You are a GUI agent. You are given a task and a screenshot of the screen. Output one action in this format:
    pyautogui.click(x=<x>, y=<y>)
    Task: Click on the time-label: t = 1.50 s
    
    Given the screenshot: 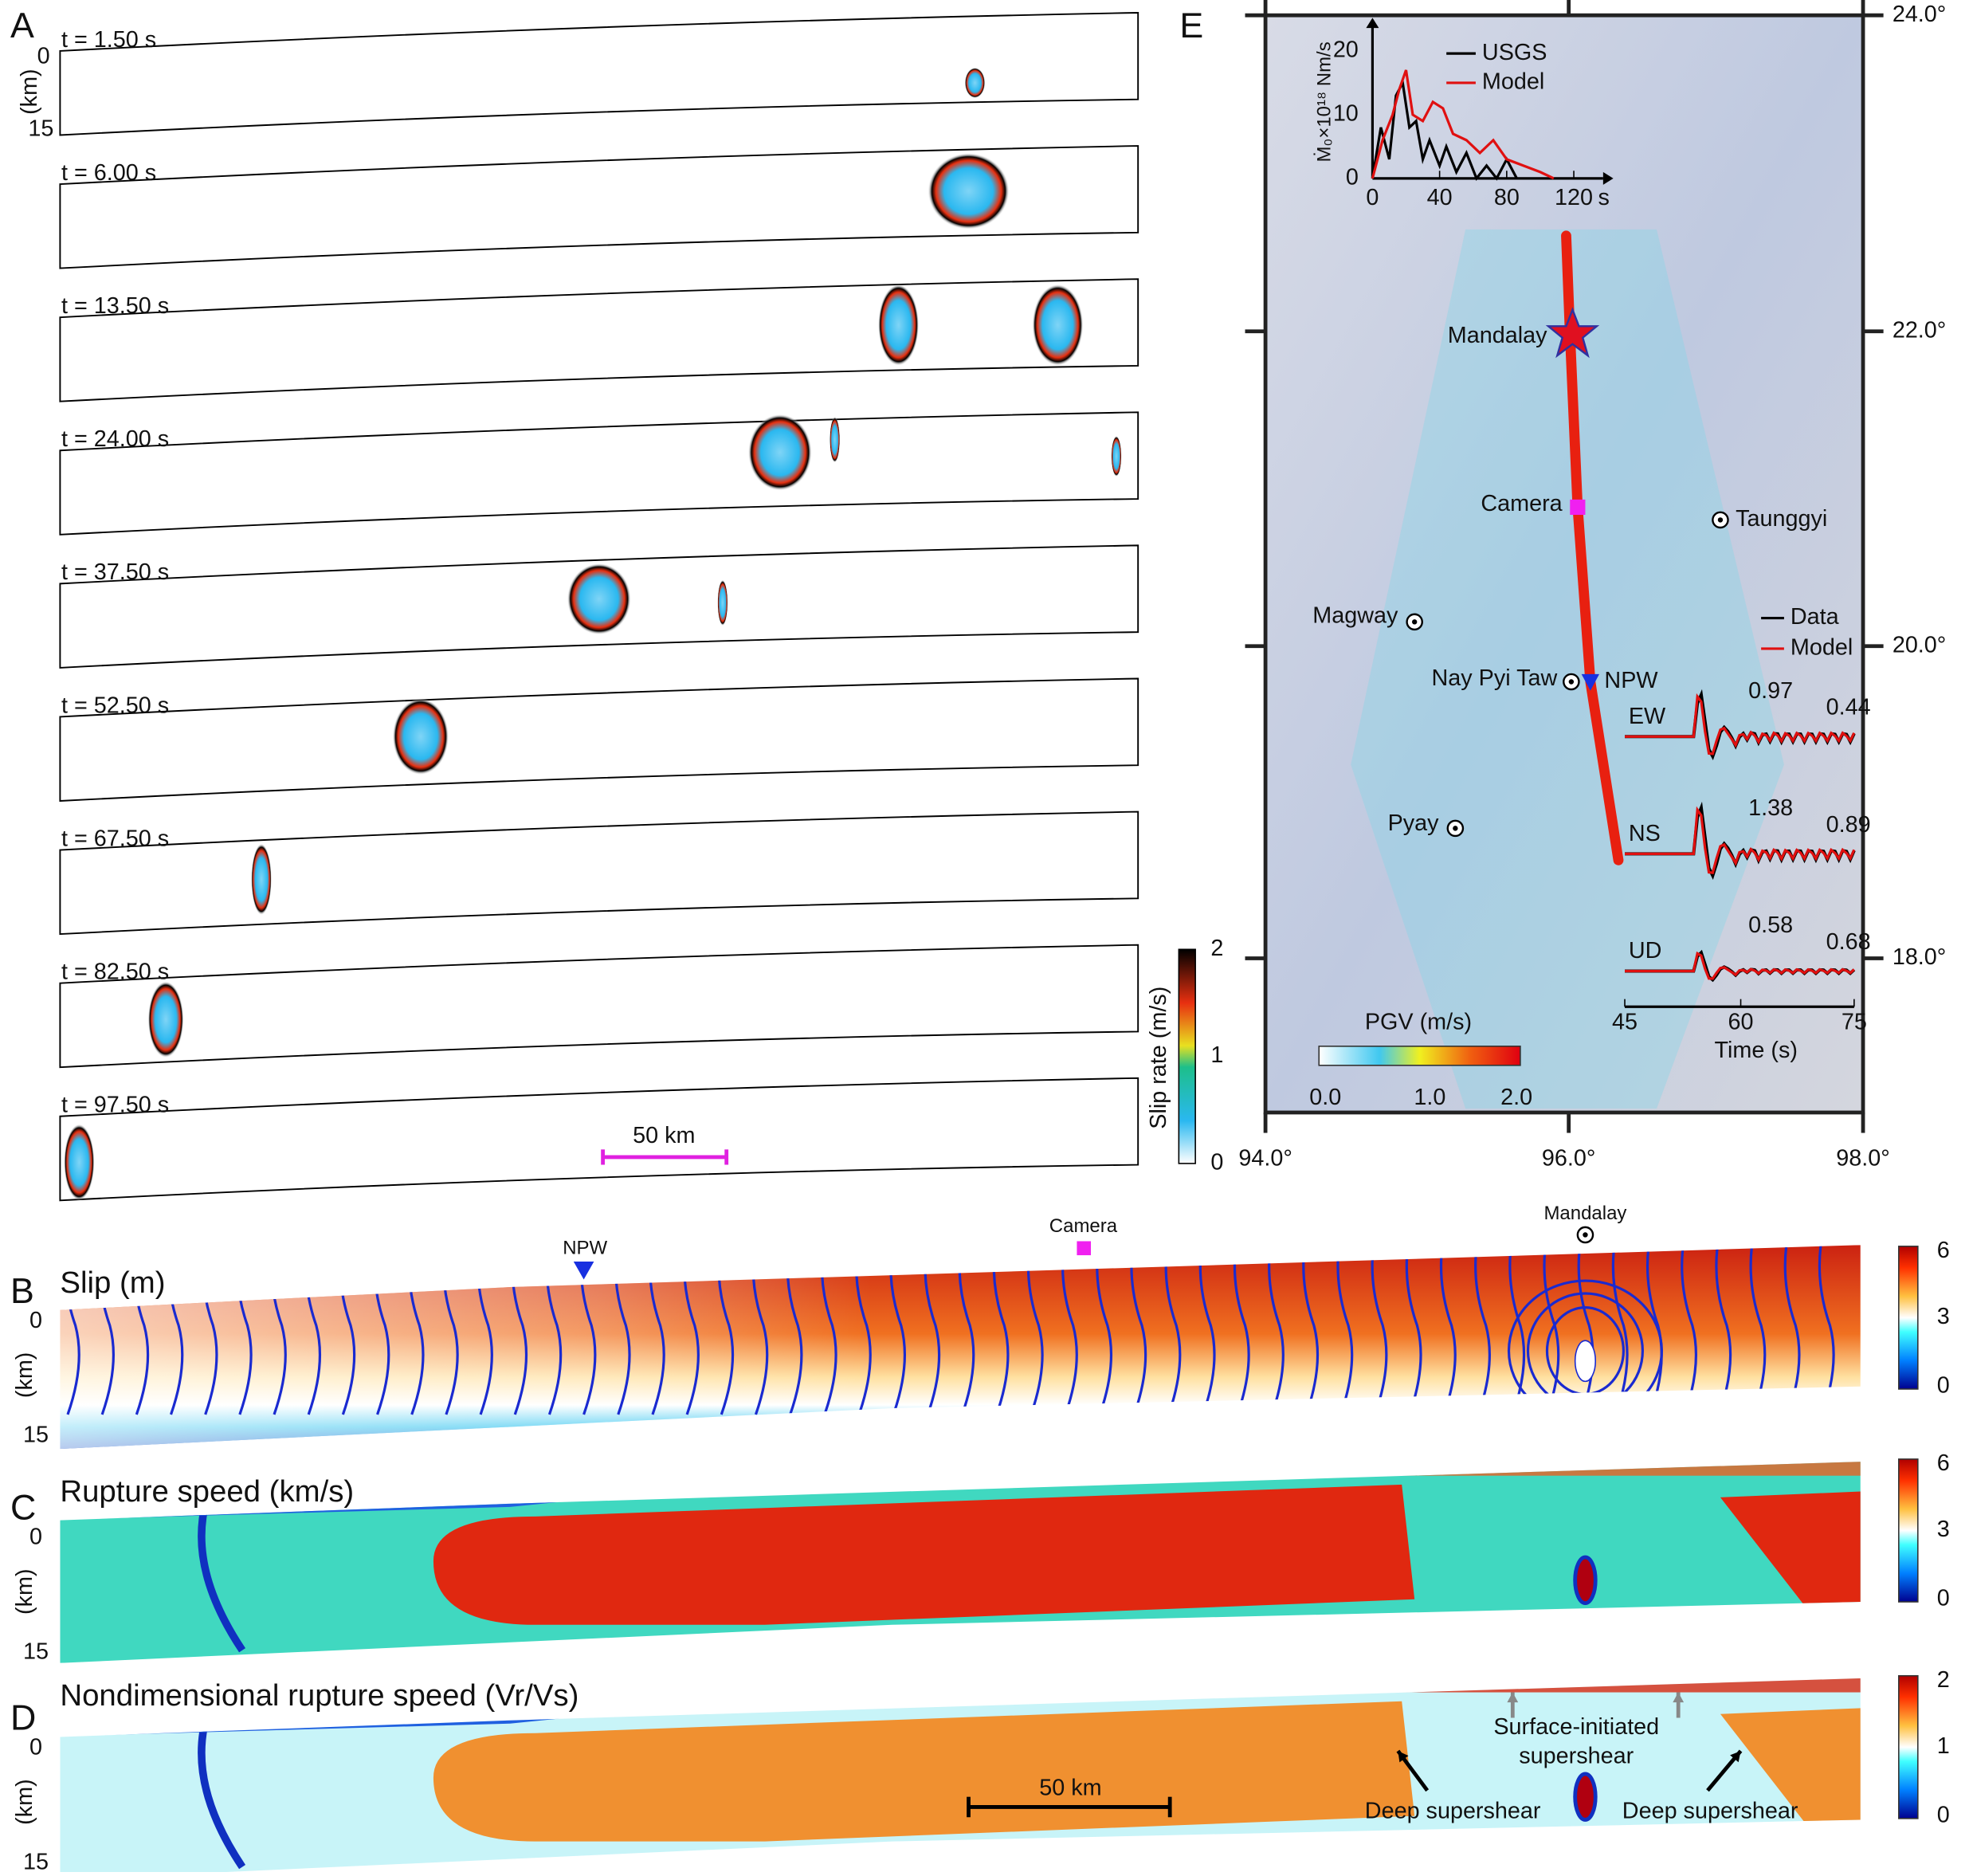 What is the action you would take?
    pyautogui.click(x=108, y=40)
    